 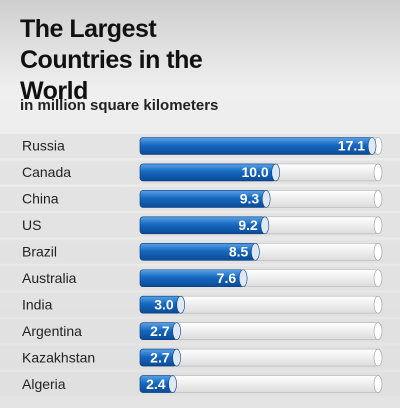 What do you see at coordinates (254, 172) in the screenshot?
I see `value-label: 10.0` at bounding box center [254, 172].